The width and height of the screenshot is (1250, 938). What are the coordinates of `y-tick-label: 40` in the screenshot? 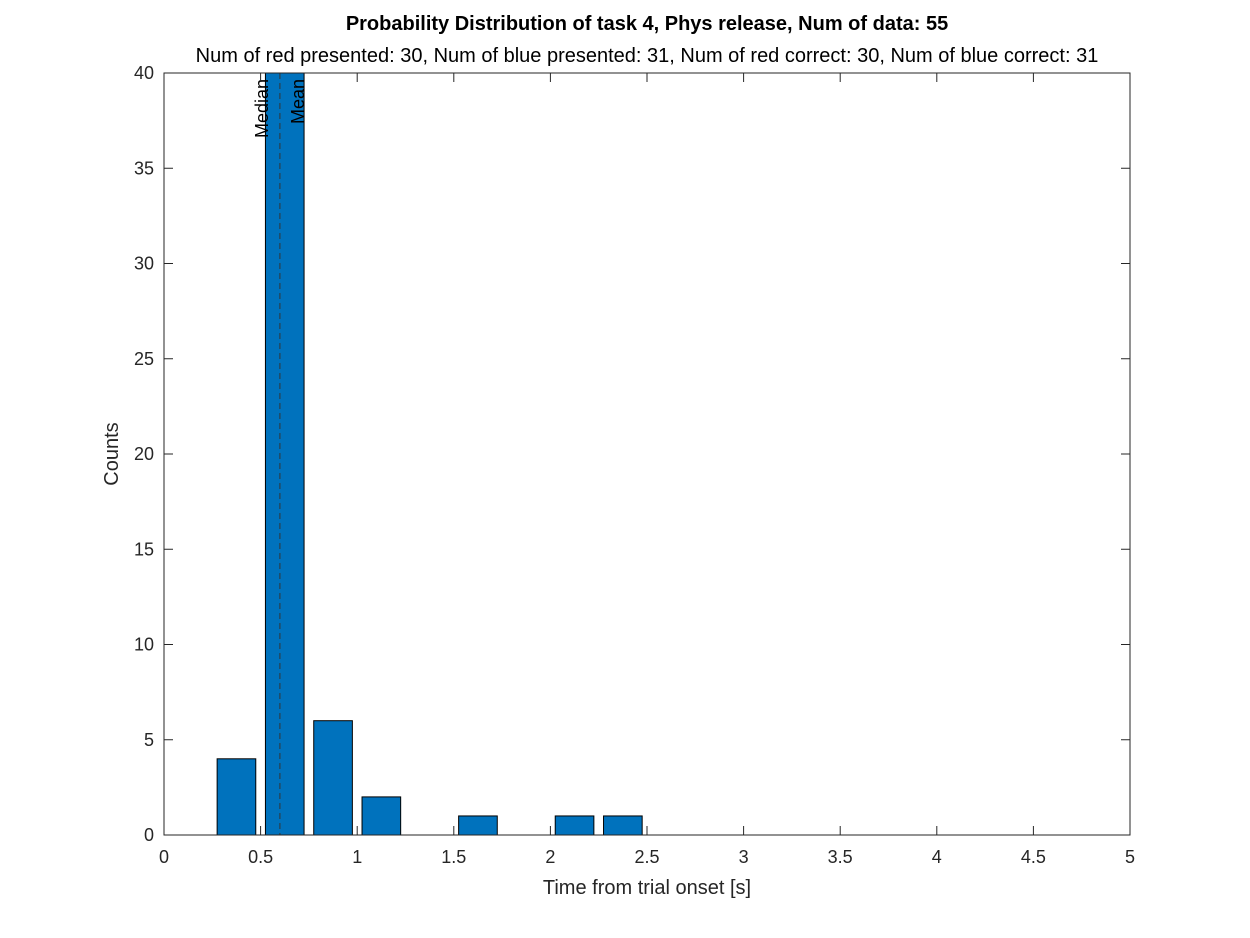 It's located at (144, 73).